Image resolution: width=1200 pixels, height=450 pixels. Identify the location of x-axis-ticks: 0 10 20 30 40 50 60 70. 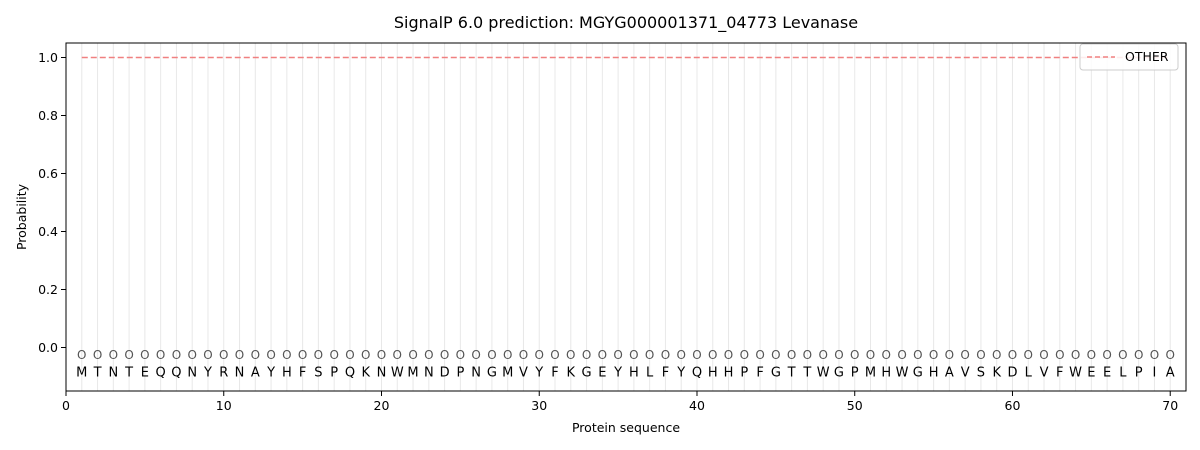
(620, 402).